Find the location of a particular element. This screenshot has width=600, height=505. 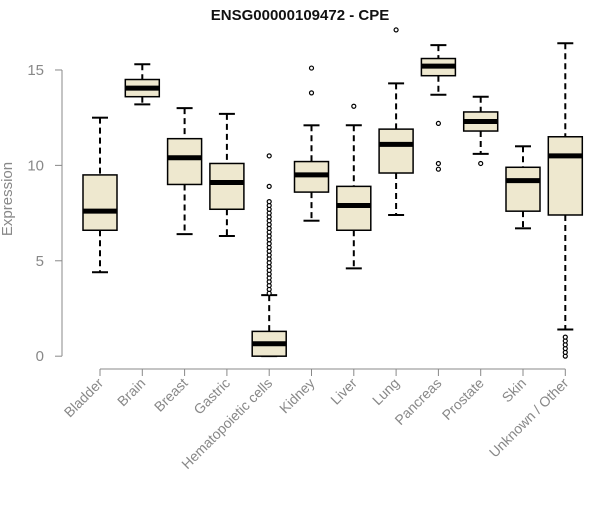

x-tick-label: Kidney is located at coordinates (297, 396).